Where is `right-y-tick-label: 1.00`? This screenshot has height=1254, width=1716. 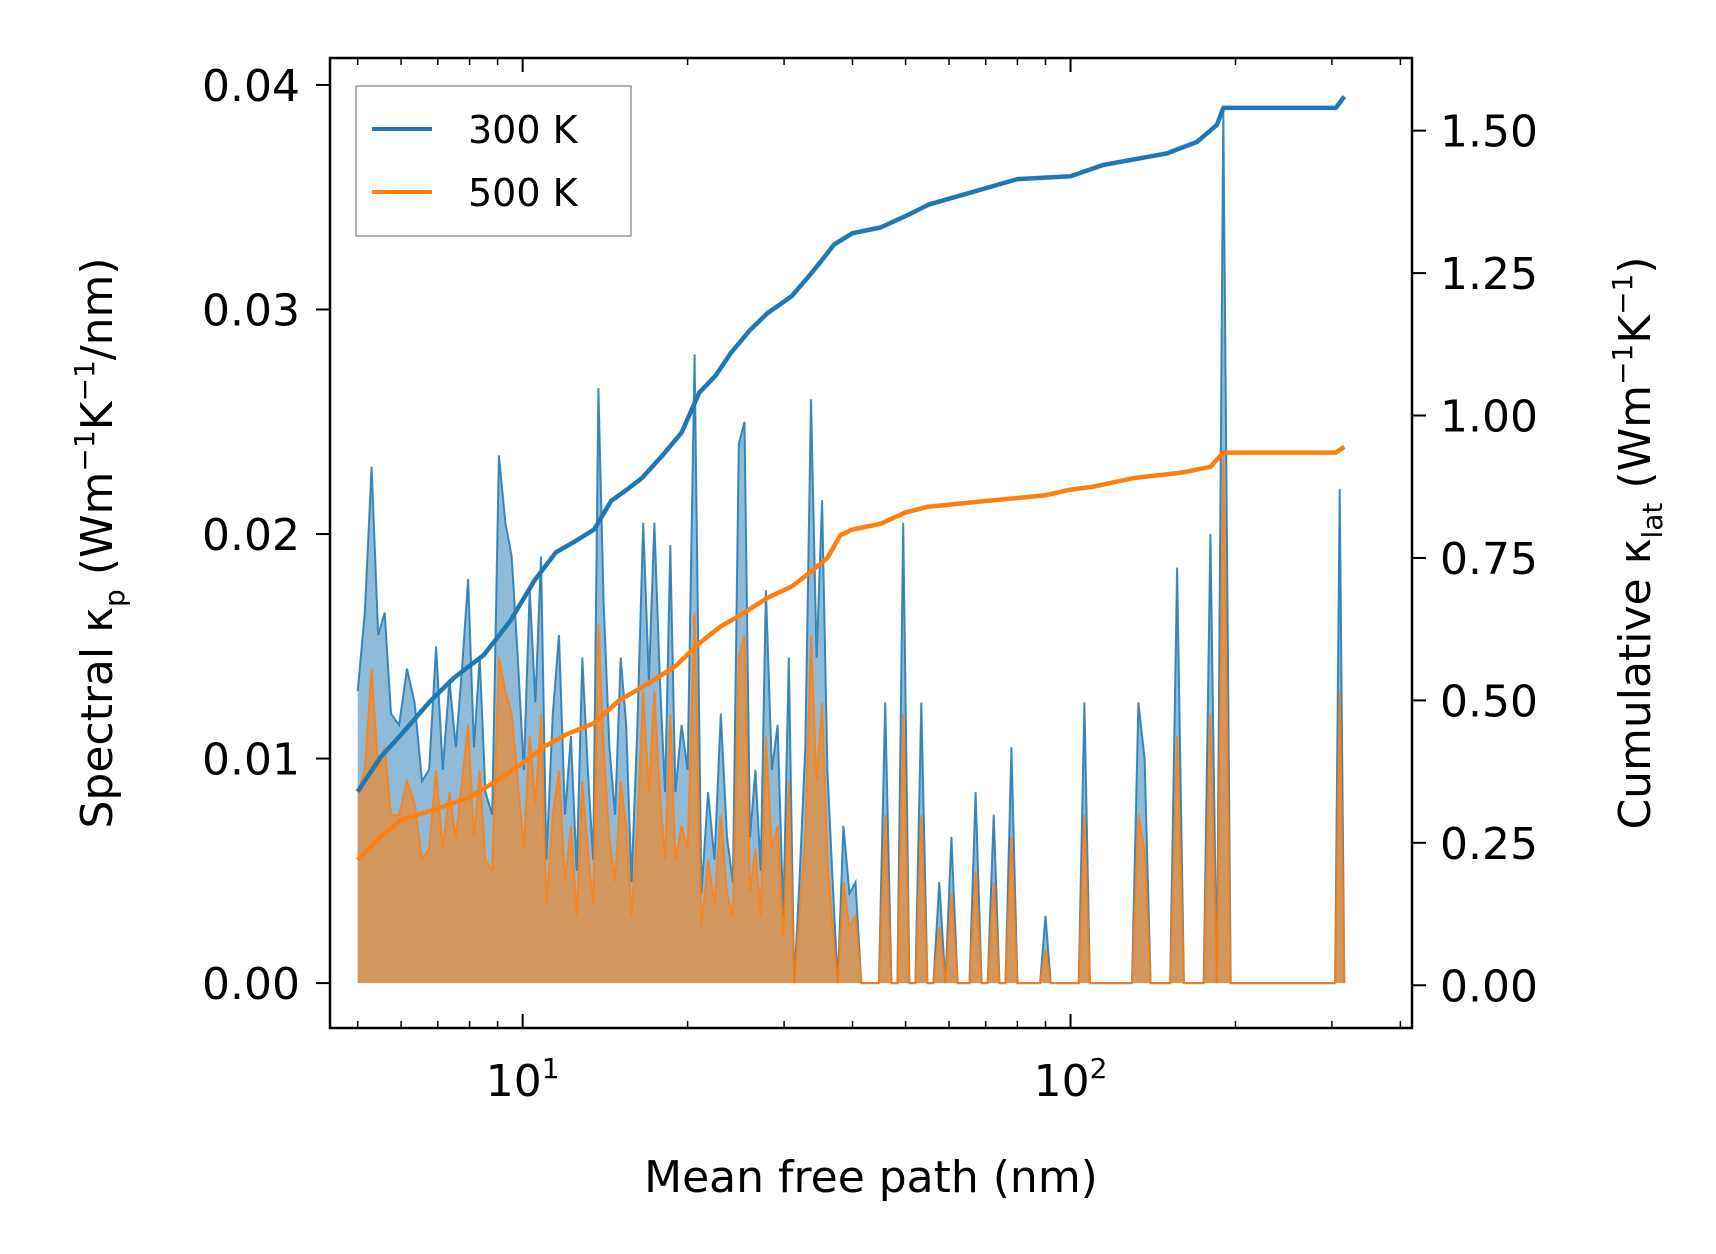
right-y-tick-label: 1.00 is located at coordinates (1489, 417).